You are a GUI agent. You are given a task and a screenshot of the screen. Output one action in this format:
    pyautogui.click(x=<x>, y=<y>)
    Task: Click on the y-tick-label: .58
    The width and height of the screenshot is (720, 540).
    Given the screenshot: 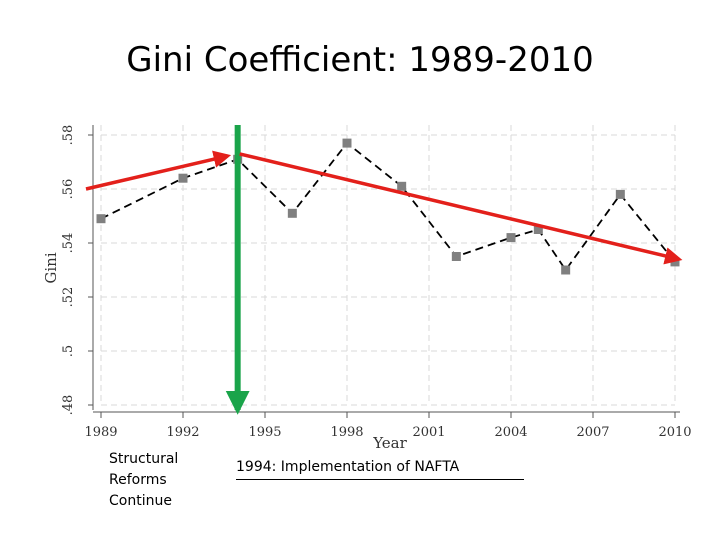 What is the action you would take?
    pyautogui.click(x=68, y=135)
    